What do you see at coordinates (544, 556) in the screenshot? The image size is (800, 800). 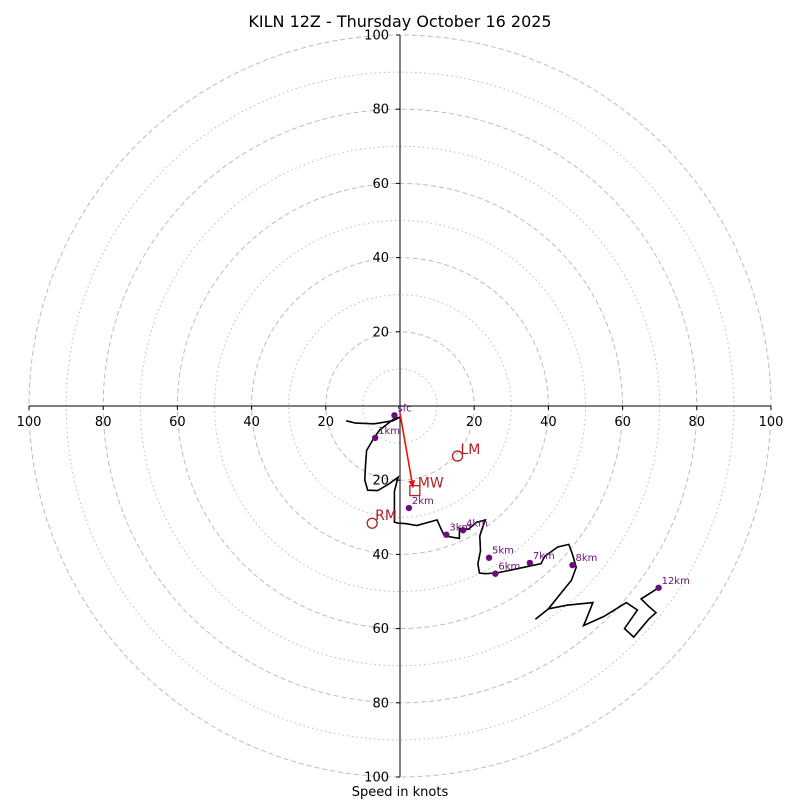 I see `height-label-7km: 7km` at bounding box center [544, 556].